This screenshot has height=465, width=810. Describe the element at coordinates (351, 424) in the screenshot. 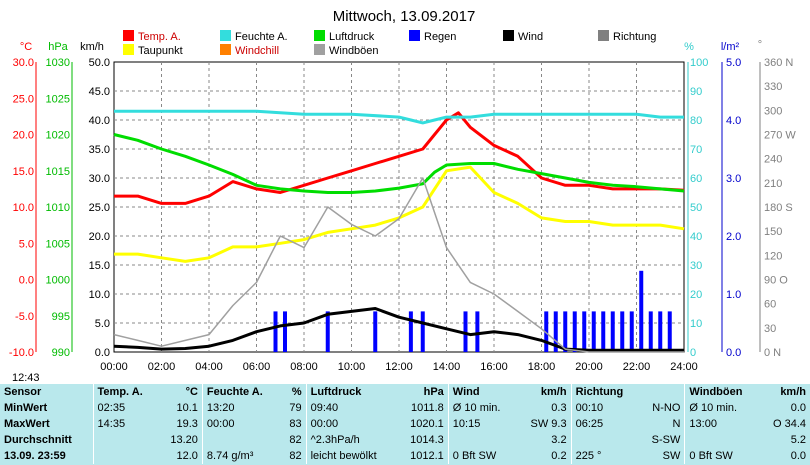

I see `stats-cell: 00:00` at that location.